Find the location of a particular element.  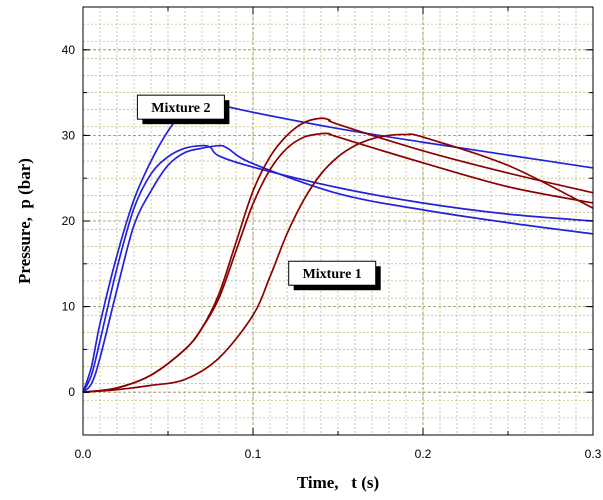

callout-label: Mixture 1 is located at coordinates (332, 274).